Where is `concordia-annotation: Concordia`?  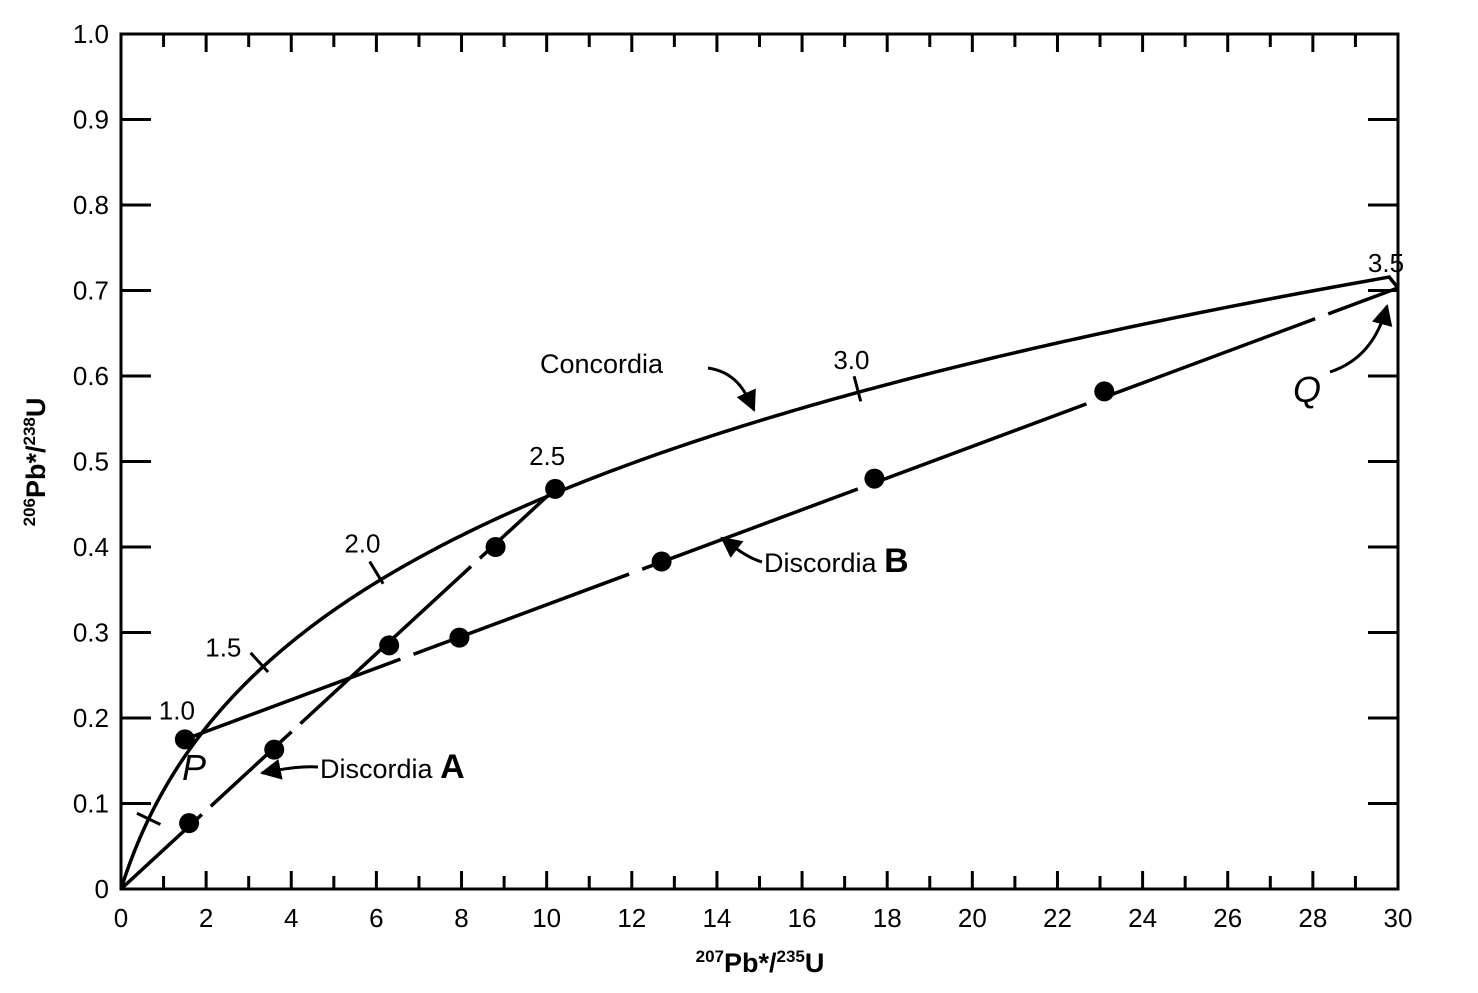
concordia-annotation: Concordia is located at coordinates (648, 380).